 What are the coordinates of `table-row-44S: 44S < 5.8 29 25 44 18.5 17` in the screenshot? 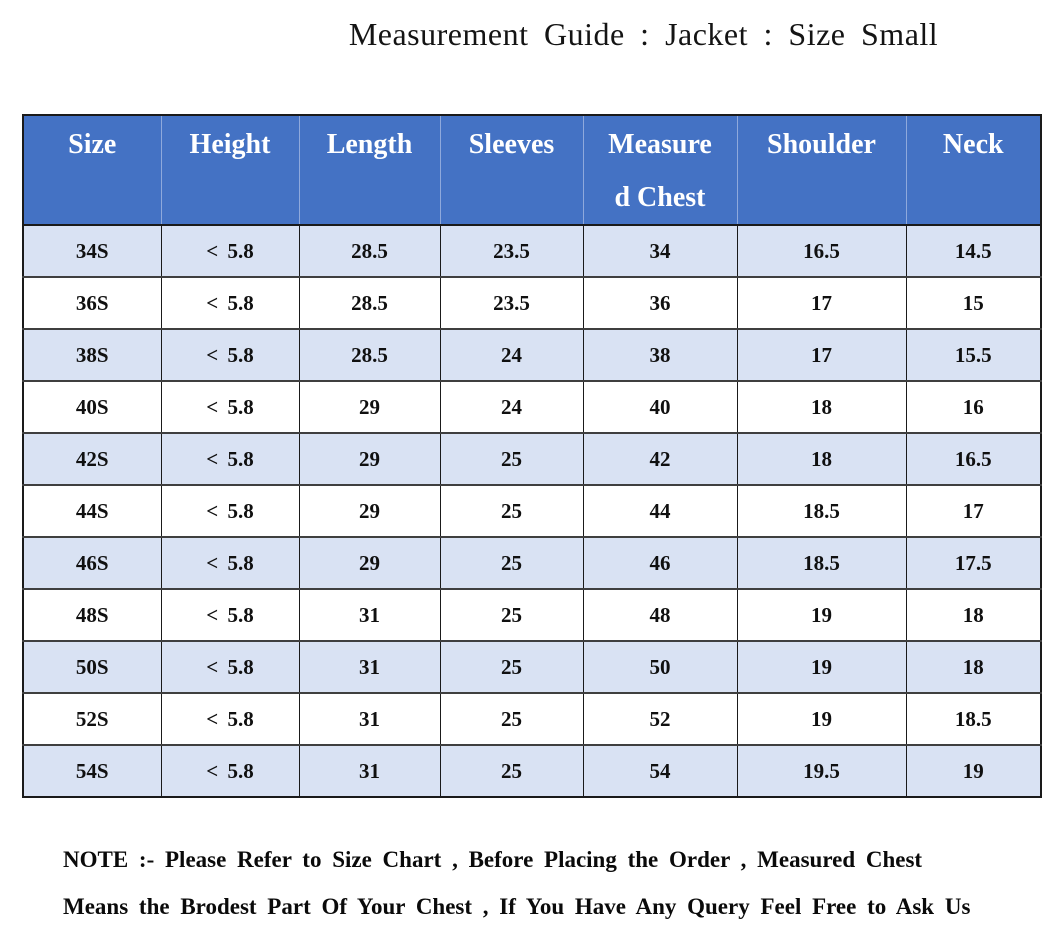 It's located at (532, 511).